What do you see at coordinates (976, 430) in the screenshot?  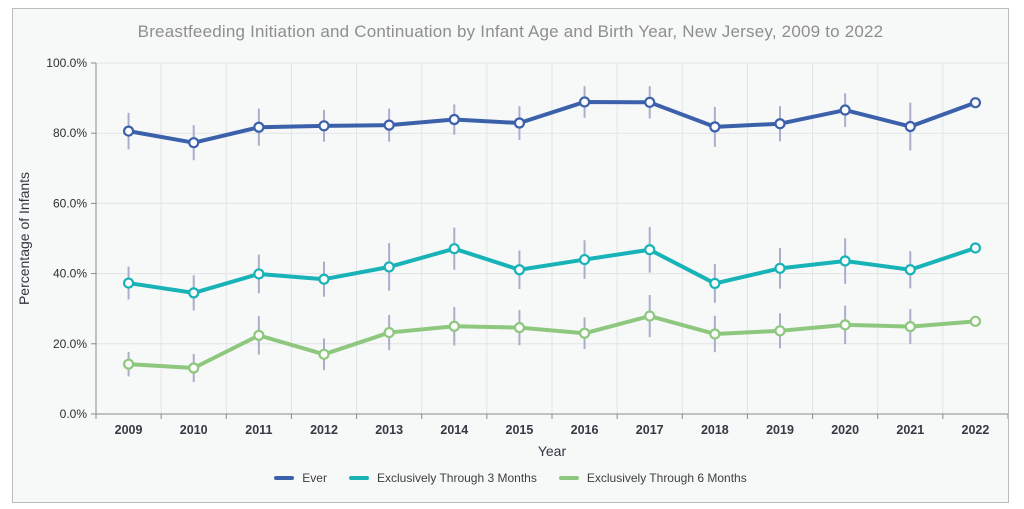 I see `x-tick-label: 2022` at bounding box center [976, 430].